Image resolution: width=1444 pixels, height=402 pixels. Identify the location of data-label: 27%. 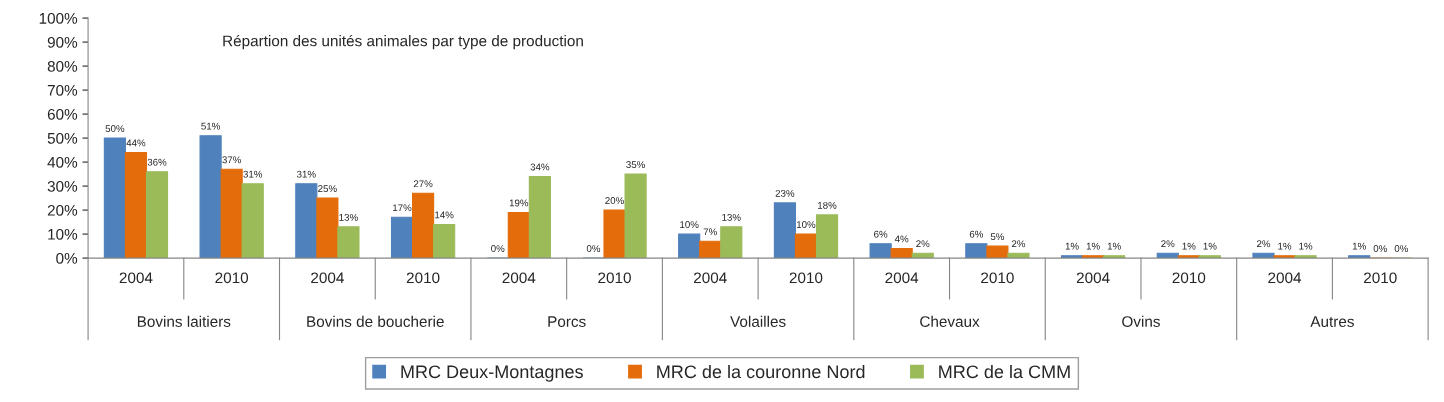
(423, 184).